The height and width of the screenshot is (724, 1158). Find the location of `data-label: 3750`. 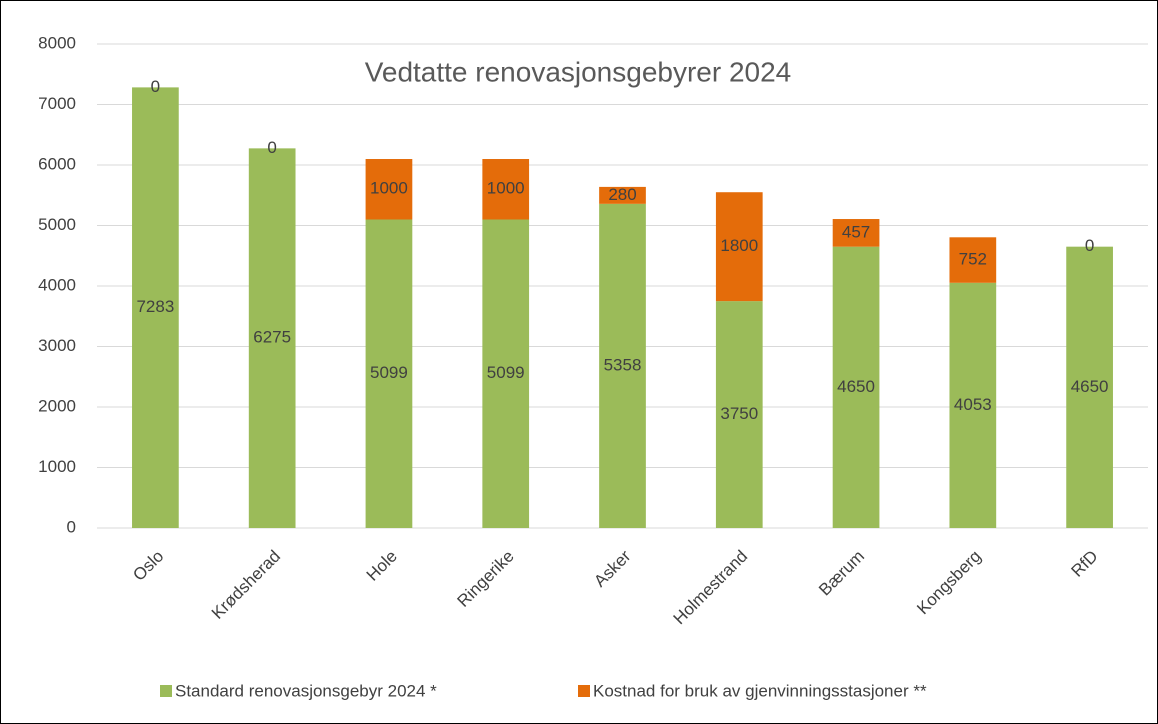

data-label: 3750 is located at coordinates (739, 413).